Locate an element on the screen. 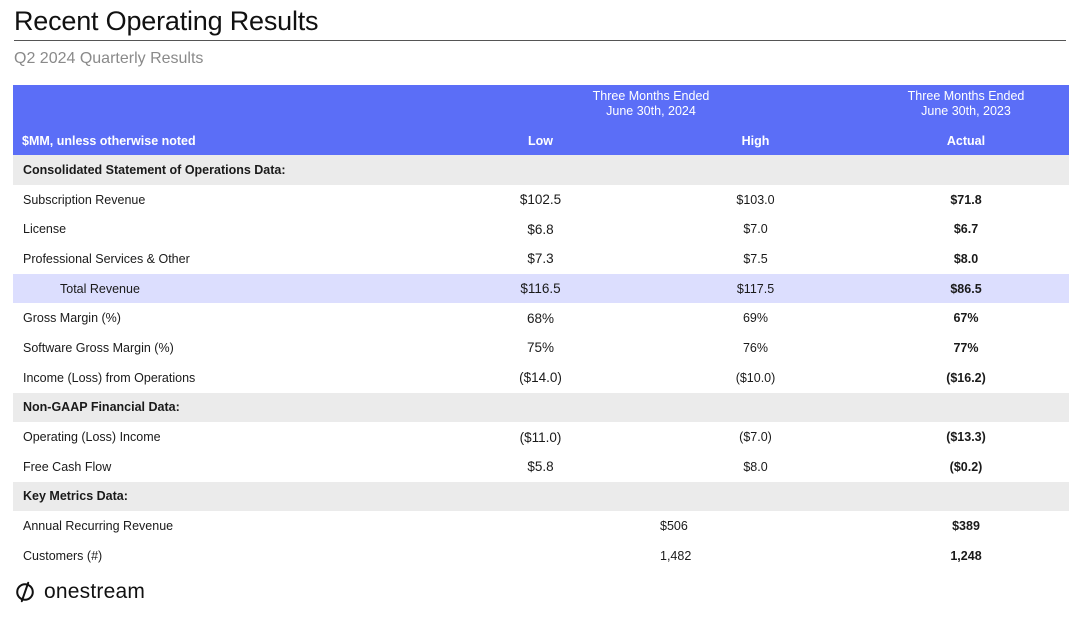 The image size is (1080, 628). cell-high: 76% is located at coordinates (755, 347).